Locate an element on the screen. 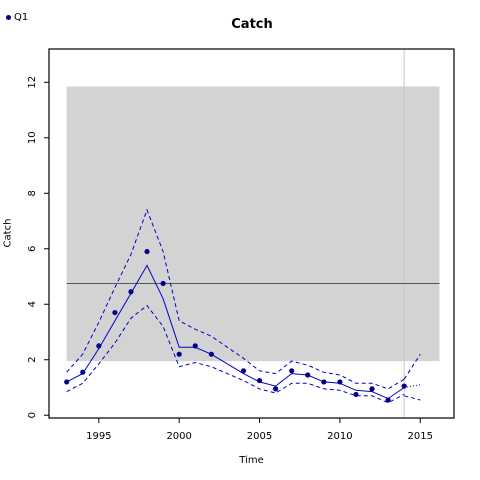 The width and height of the screenshot is (480, 480). y-tick-label: 10 is located at coordinates (32, 137).